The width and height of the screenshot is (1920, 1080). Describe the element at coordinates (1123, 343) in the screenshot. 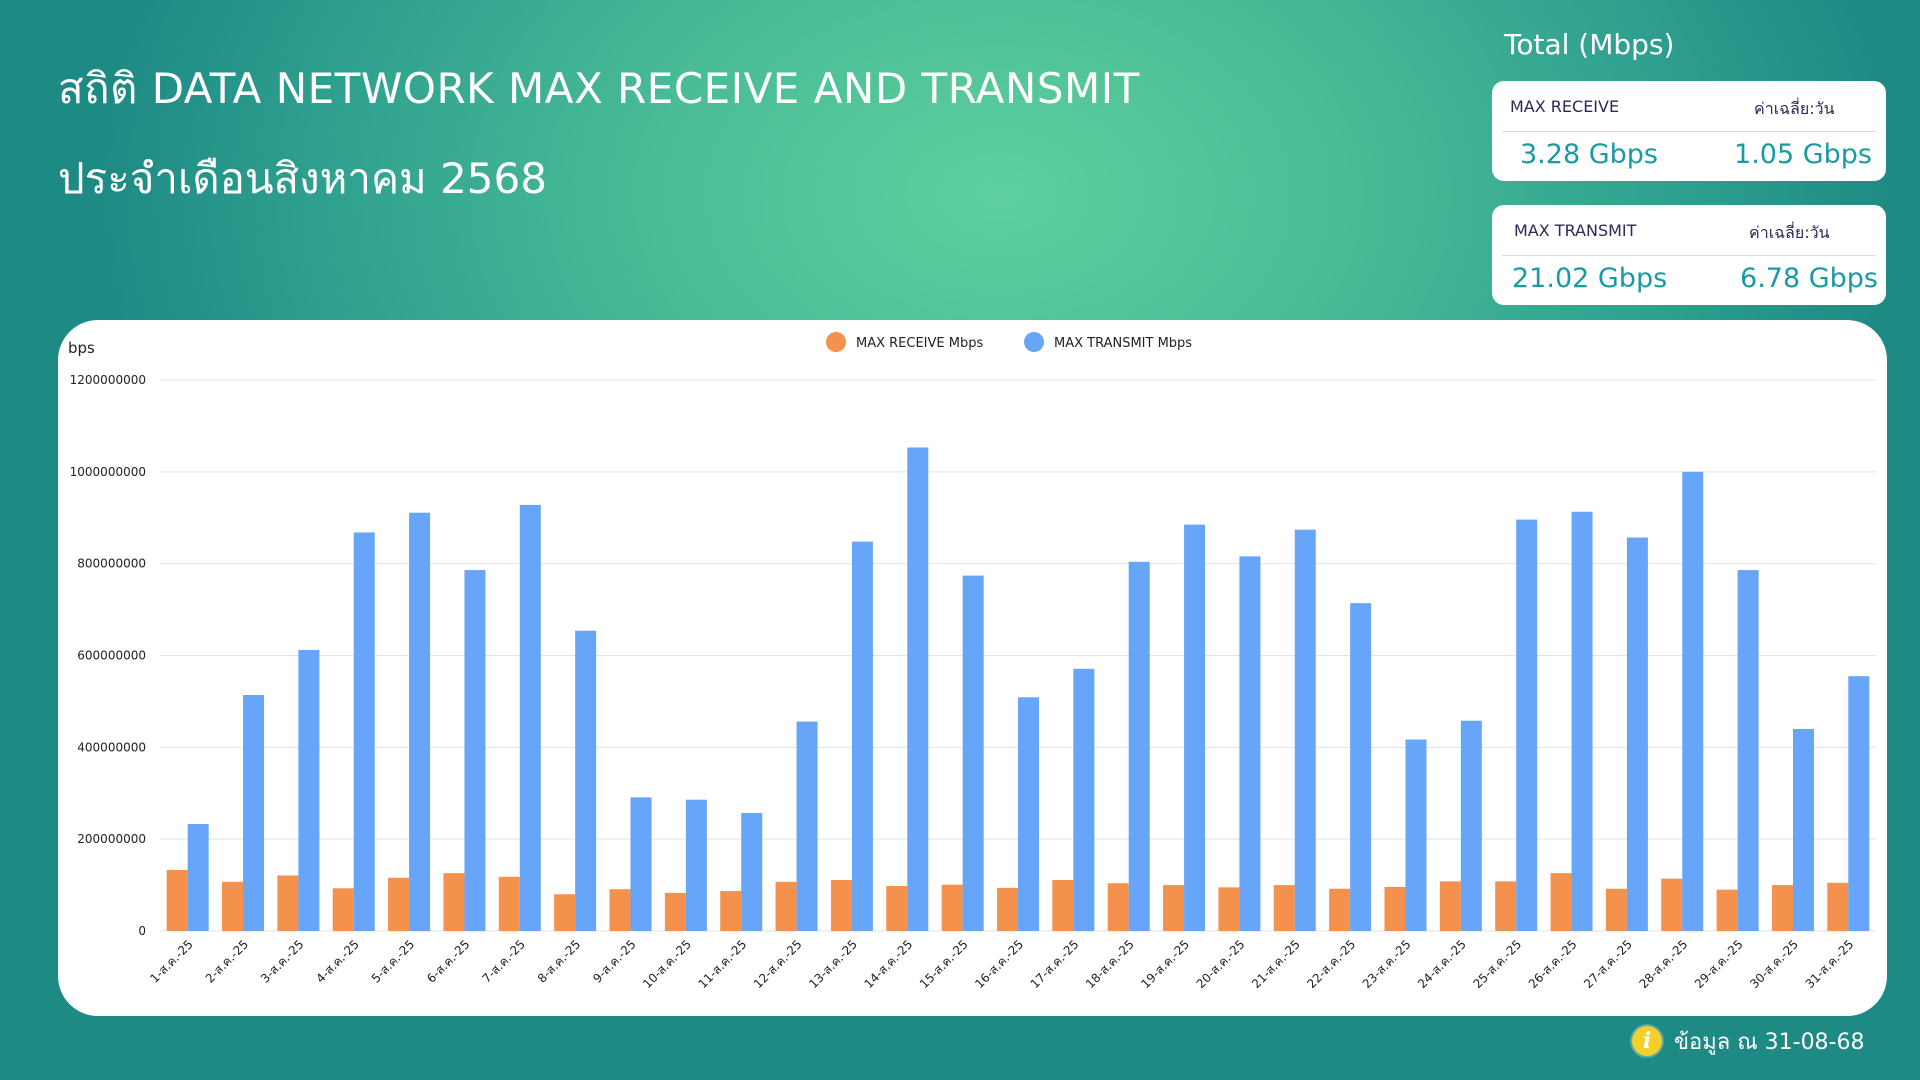

I see `legend-label-transmit: MAX TRANSMIT Mbps` at that location.